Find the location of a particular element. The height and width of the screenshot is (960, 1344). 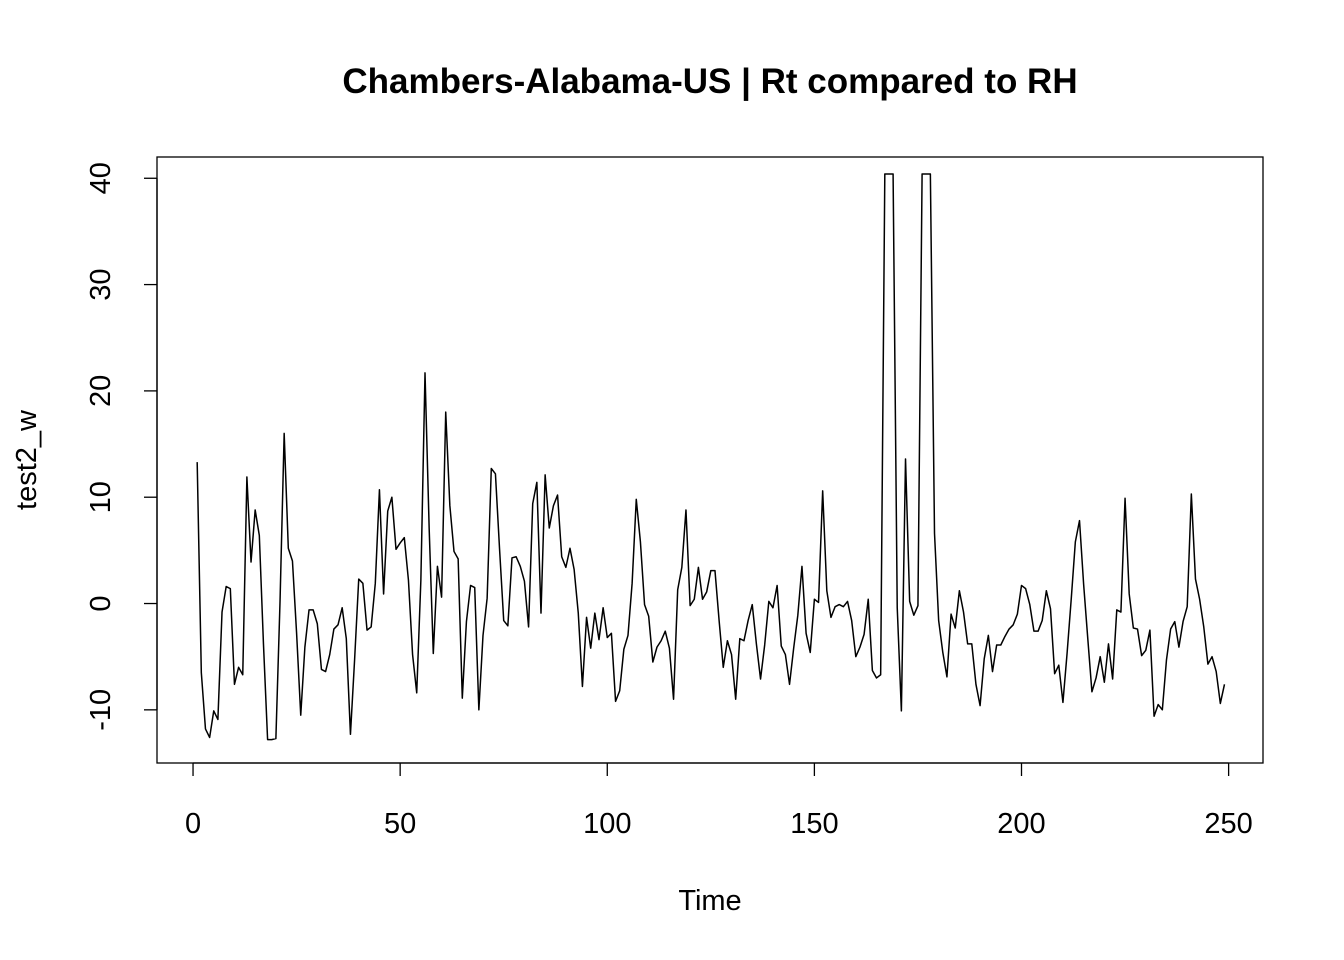

x-tick-label: 150 is located at coordinates (814, 824).